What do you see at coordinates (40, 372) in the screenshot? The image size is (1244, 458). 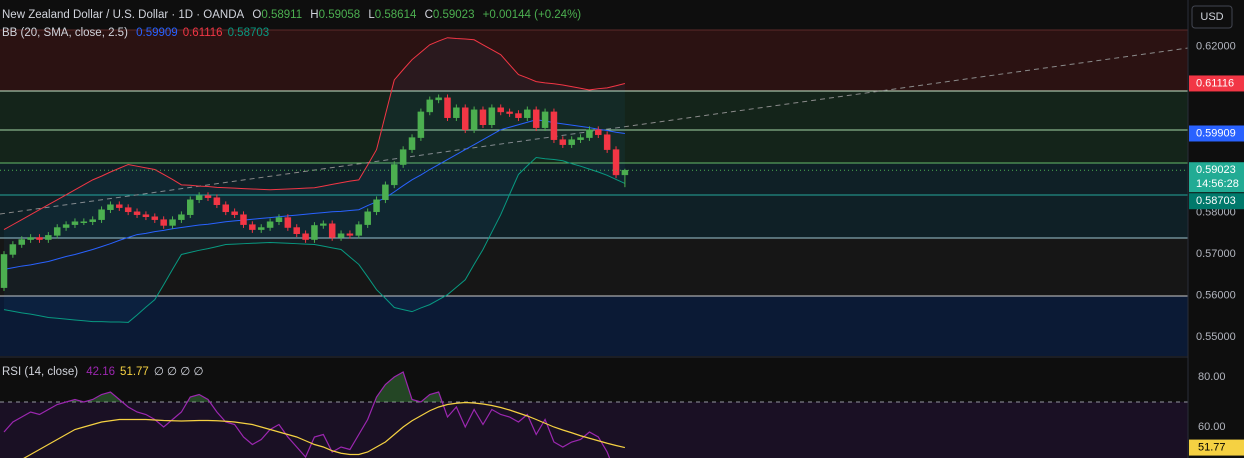 I see `indicator-name: RSI (14, close)` at bounding box center [40, 372].